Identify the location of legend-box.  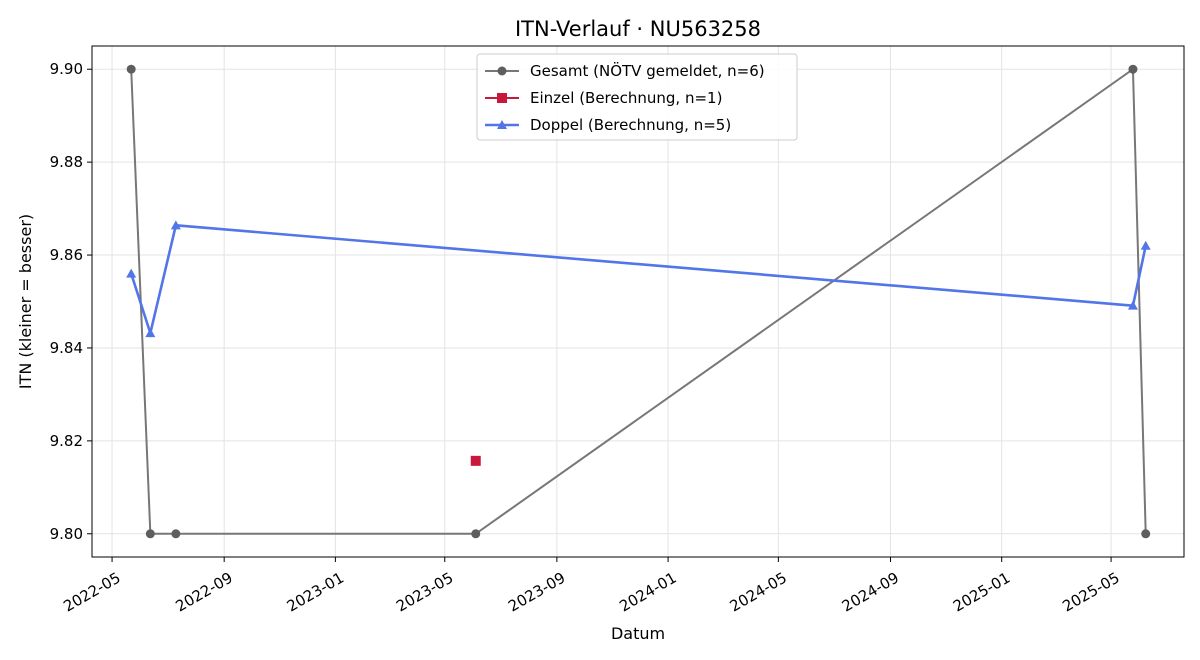
(637, 97).